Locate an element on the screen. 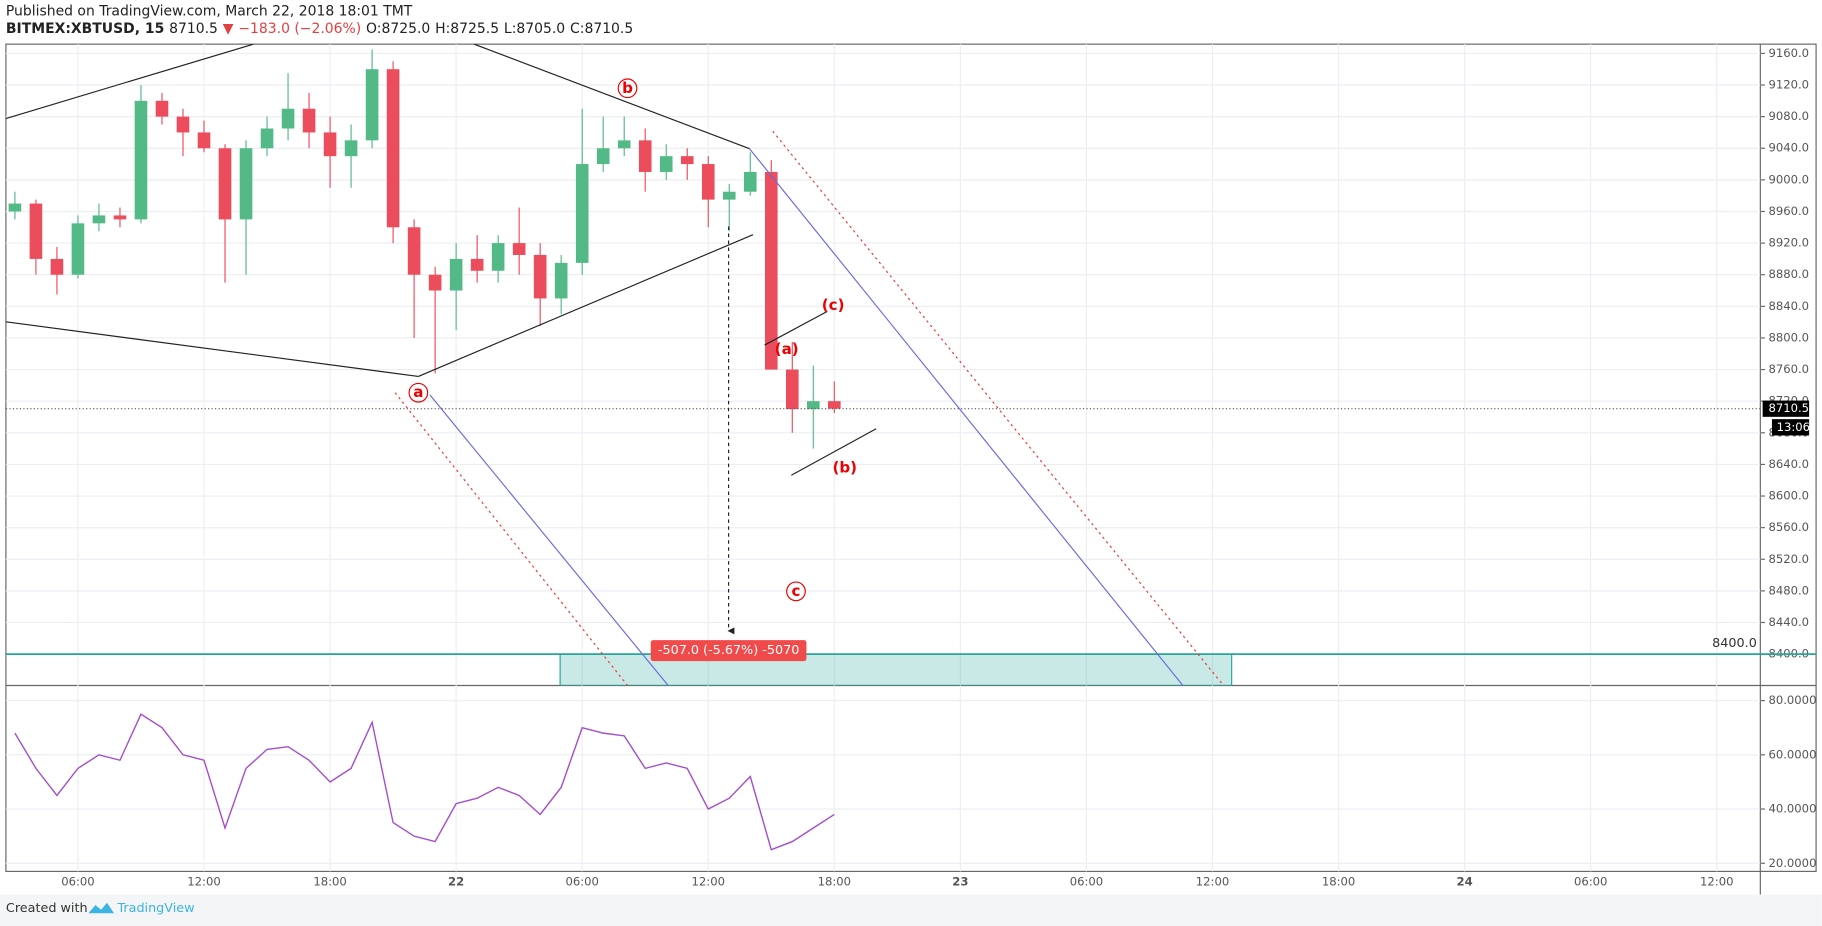 The image size is (1822, 926). y-tick-label: 9160.0 is located at coordinates (1788, 53).